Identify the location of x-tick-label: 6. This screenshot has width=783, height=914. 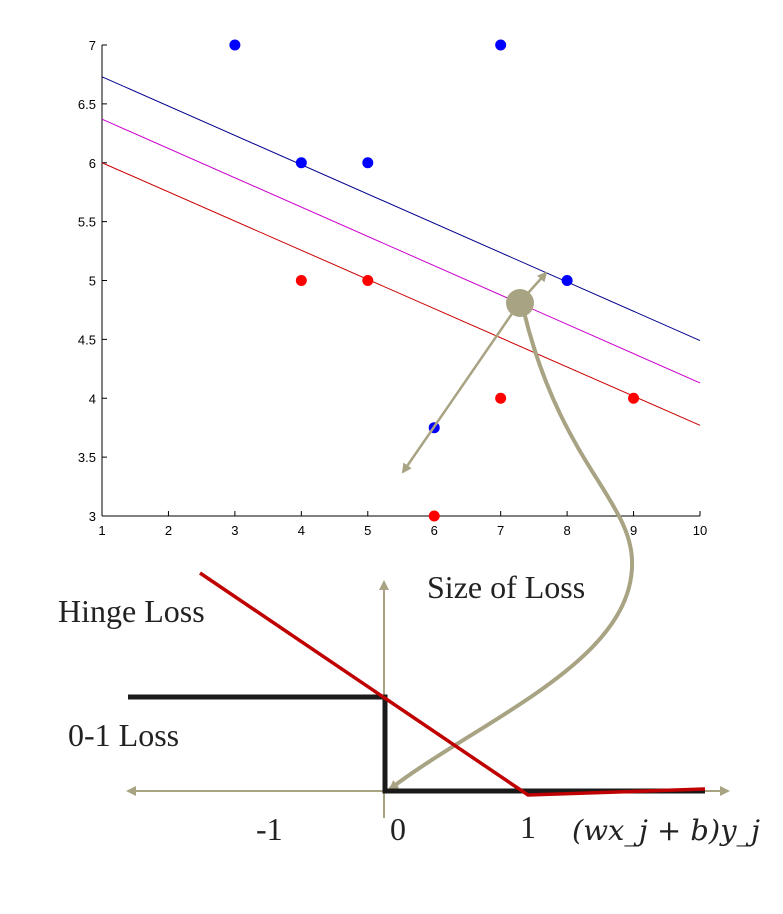
(434, 530).